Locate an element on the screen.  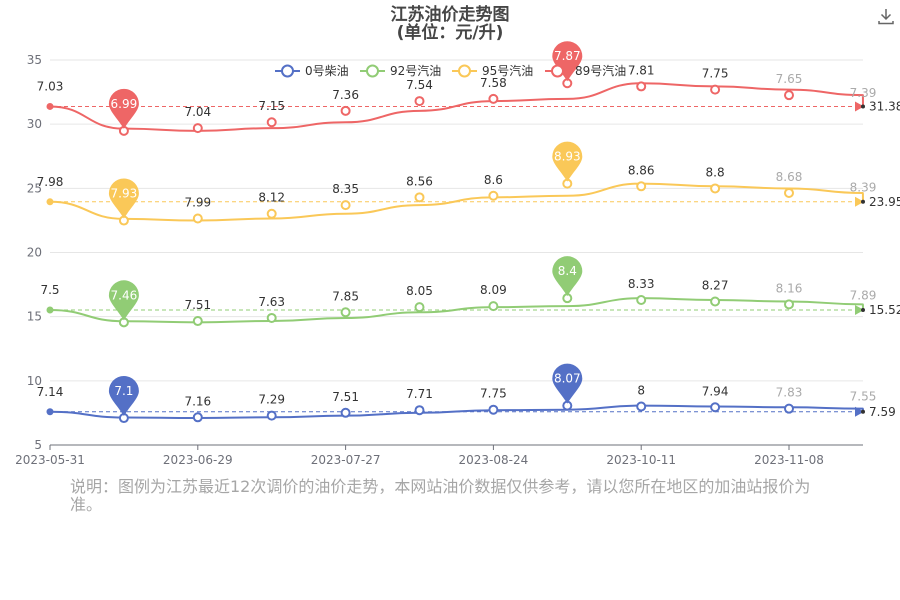
chart-subtitle: (单位：元/升) is located at coordinates (450, 32).